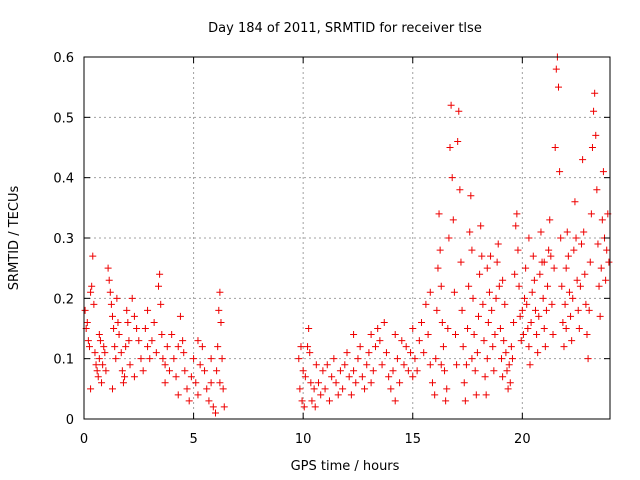 Image resolution: width=640 pixels, height=480 pixels. I want to click on x-tick-label: 20, so click(522, 439).